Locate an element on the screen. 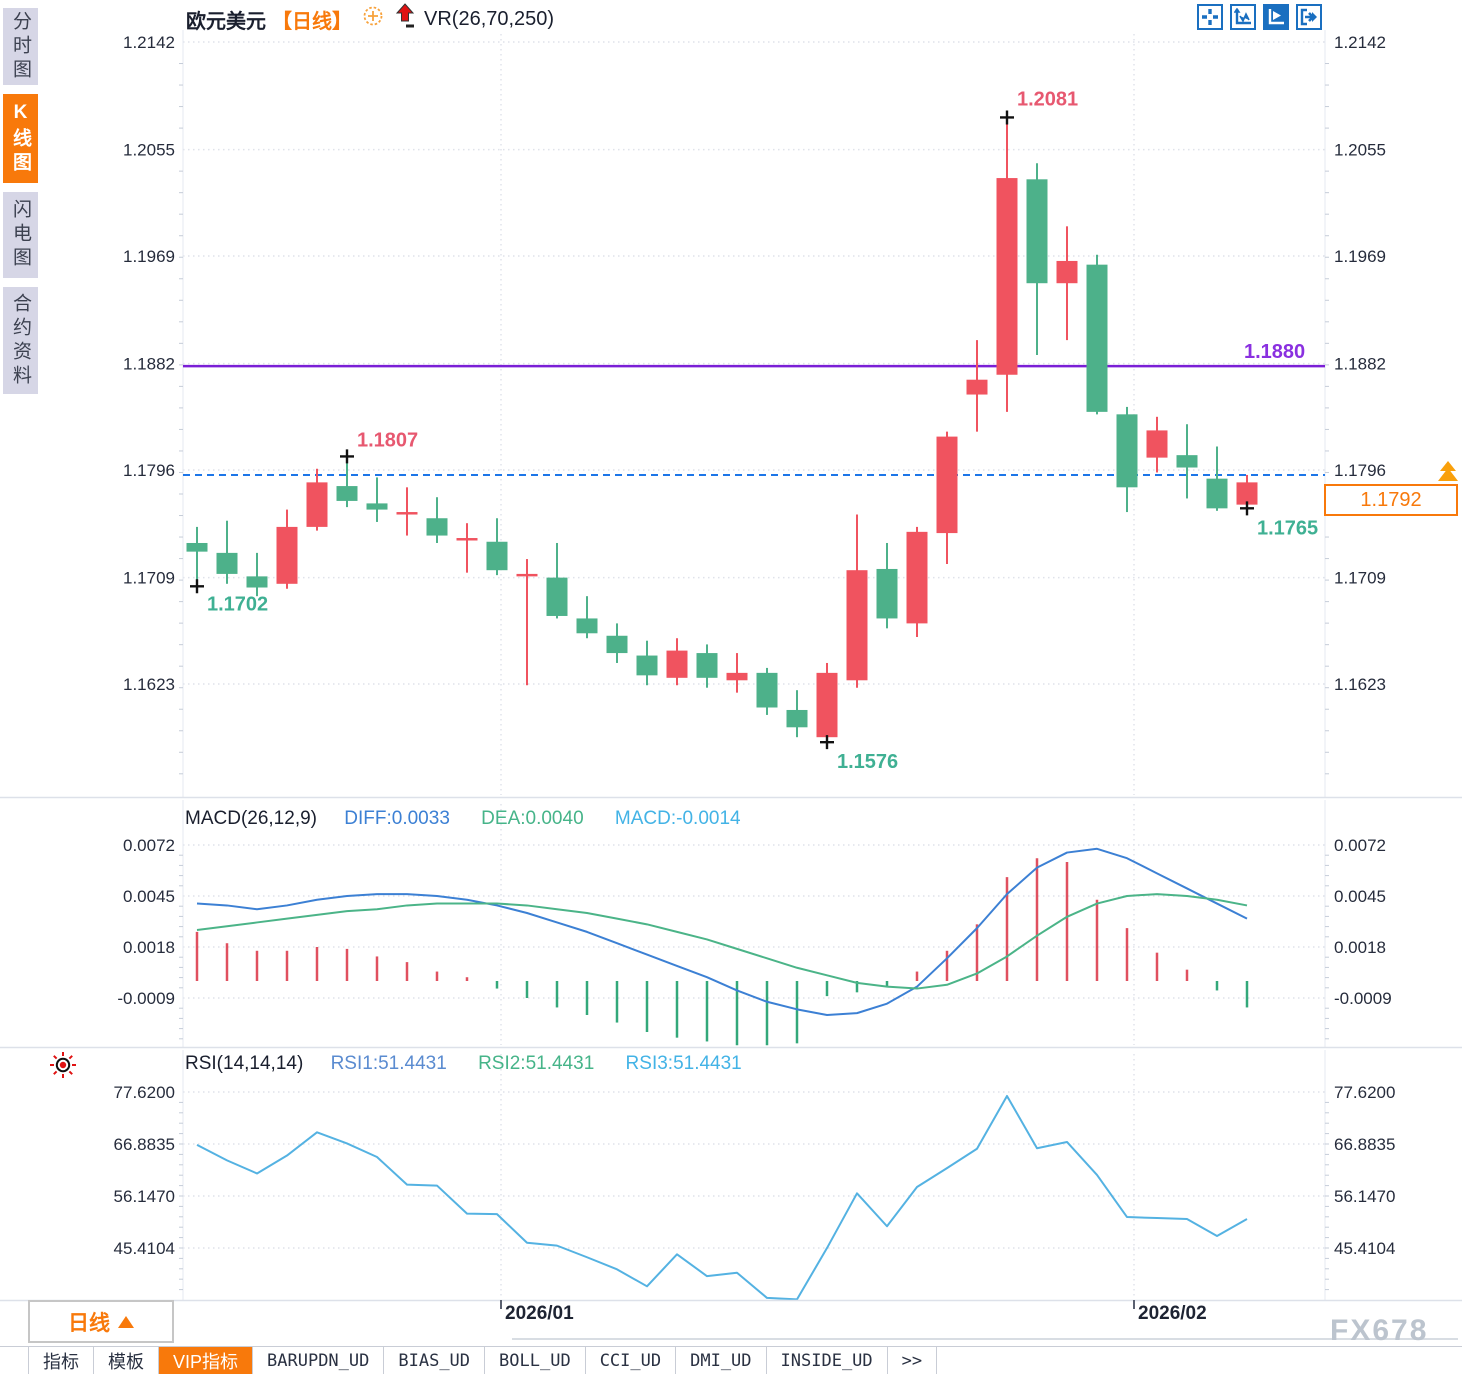 This screenshot has width=1462, height=1374. macd-value: MACD:-0.0014 is located at coordinates (677, 818).